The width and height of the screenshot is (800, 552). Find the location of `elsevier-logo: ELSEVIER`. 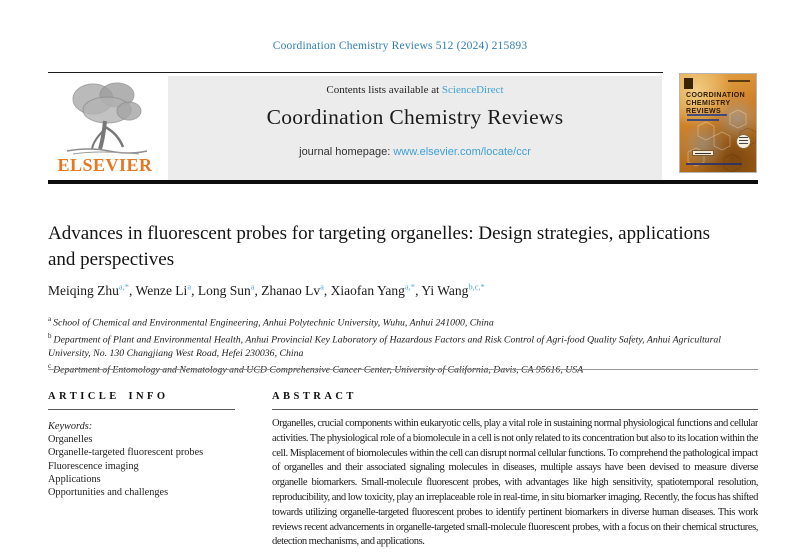

elsevier-logo: ELSEVIER is located at coordinates (105, 129).